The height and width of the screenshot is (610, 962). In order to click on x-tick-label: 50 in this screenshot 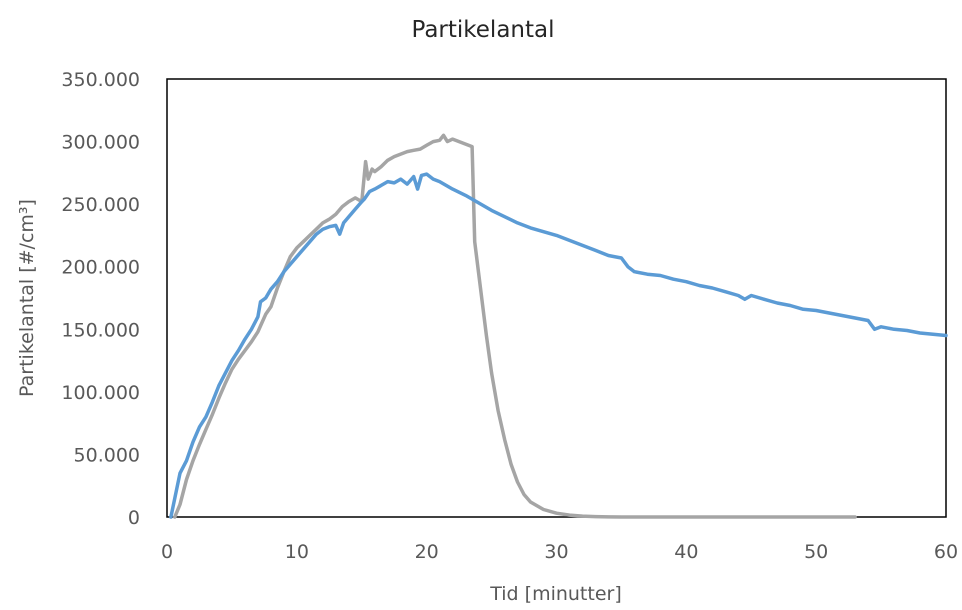, I will do `click(816, 552)`.